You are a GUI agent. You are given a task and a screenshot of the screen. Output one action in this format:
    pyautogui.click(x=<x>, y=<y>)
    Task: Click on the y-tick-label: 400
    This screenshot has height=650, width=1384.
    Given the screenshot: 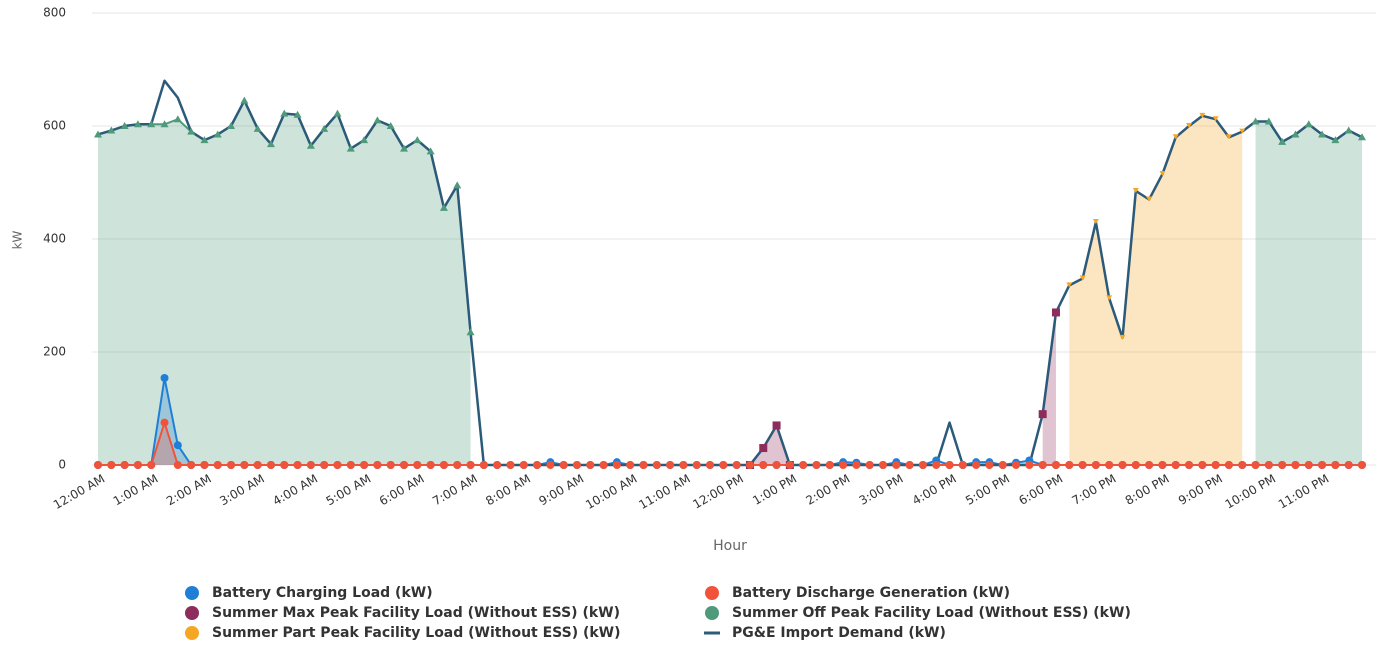 What is the action you would take?
    pyautogui.click(x=54, y=239)
    